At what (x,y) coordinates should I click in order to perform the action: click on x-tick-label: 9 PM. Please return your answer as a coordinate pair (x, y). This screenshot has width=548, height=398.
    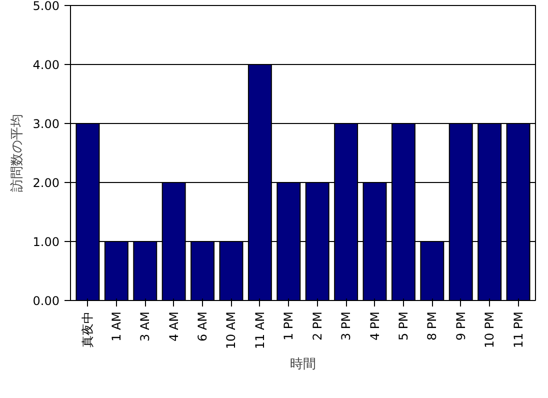
    Looking at the image, I should click on (461, 326).